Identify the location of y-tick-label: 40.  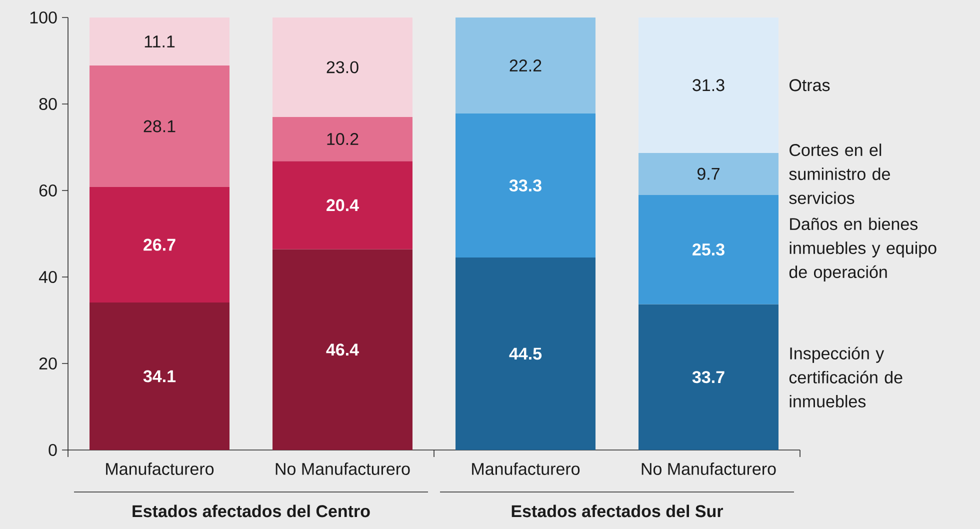
(47, 277).